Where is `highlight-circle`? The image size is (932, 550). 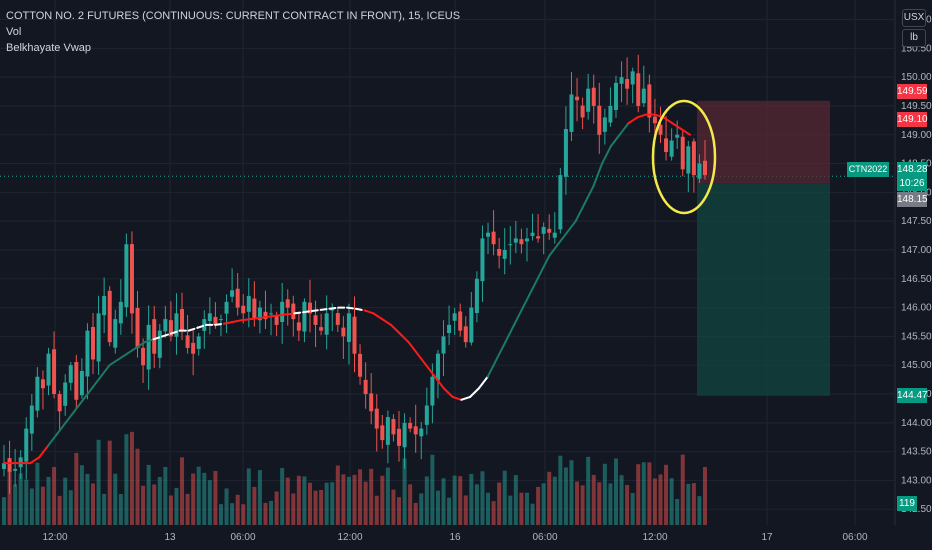
highlight-circle is located at coordinates (684, 157).